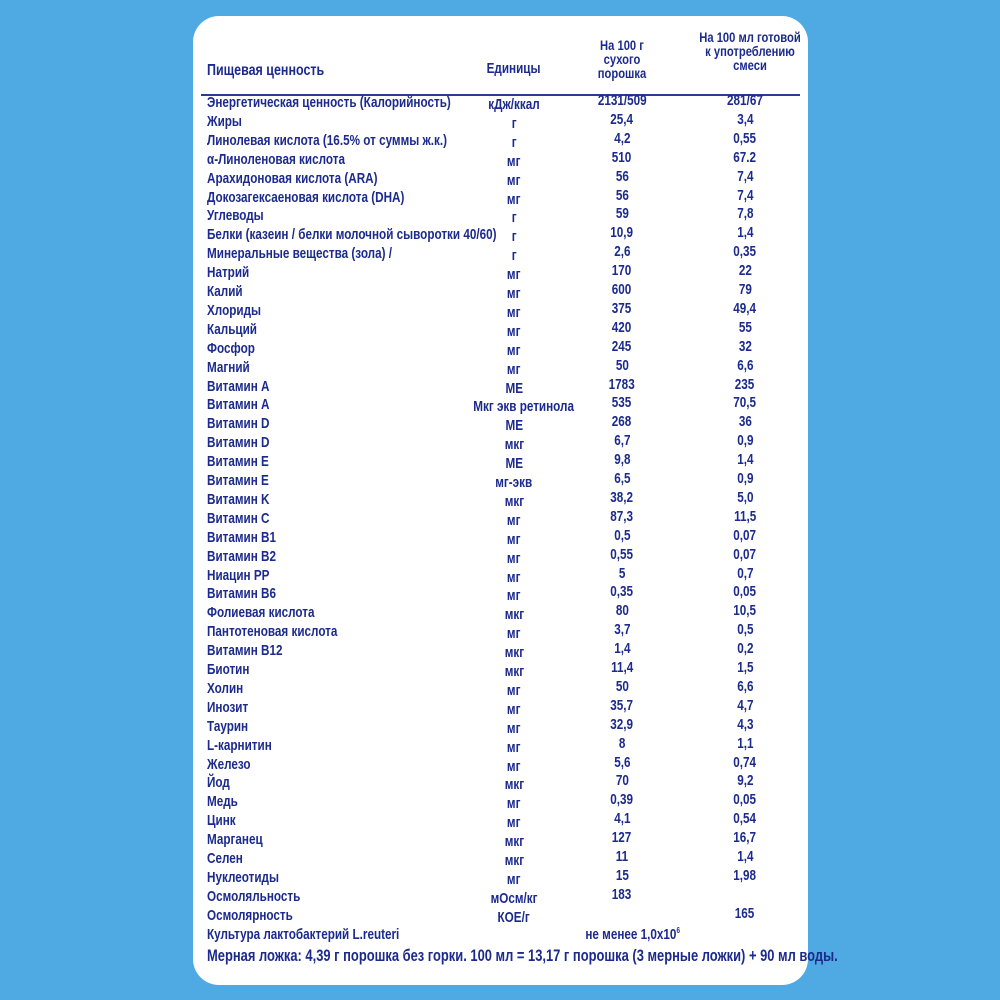 The width and height of the screenshot is (1000, 1000). I want to click on row-value-per-100ml: 3,4, so click(745, 119).